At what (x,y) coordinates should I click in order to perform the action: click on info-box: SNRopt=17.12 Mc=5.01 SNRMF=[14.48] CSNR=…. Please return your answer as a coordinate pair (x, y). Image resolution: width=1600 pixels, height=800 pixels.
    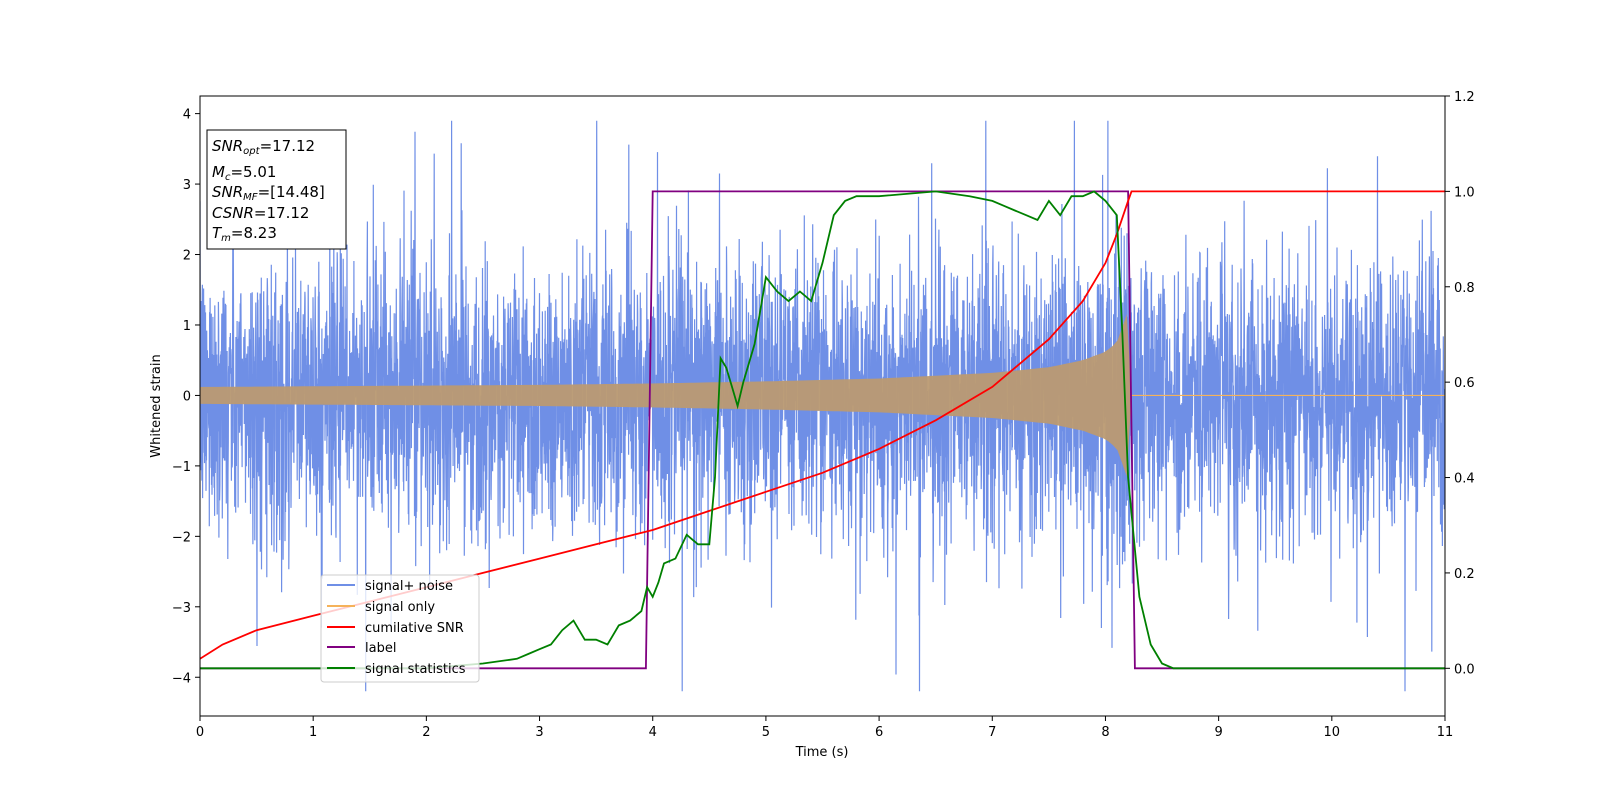
    Looking at the image, I should click on (276, 189).